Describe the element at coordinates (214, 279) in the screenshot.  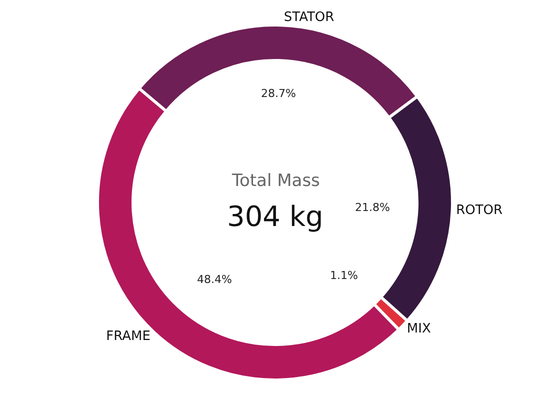
I see `data-label: 48.4%` at that location.